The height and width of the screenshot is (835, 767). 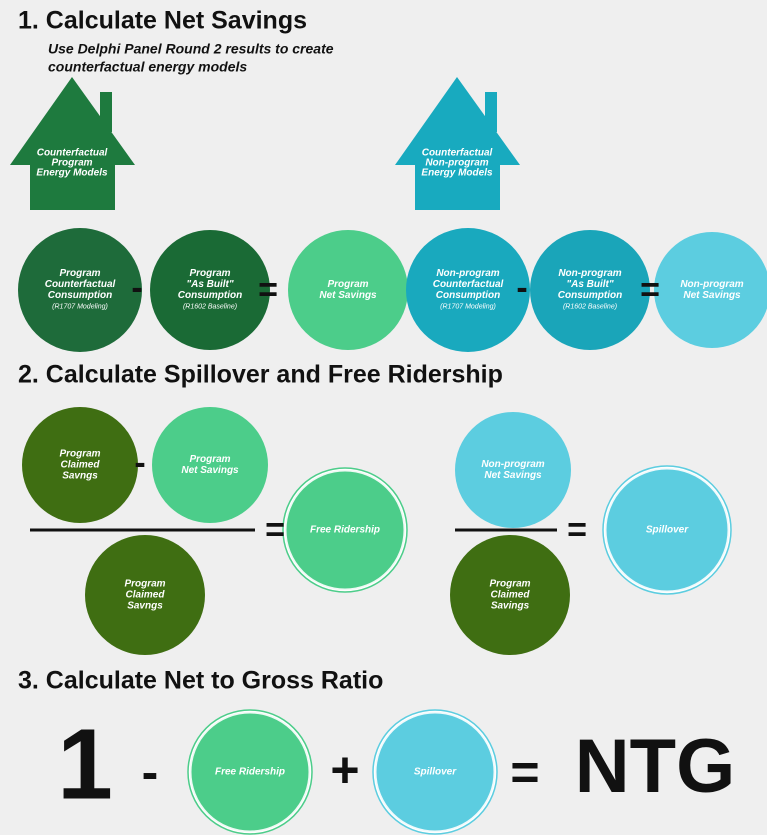 What do you see at coordinates (655, 766) in the screenshot?
I see `result: NTG` at bounding box center [655, 766].